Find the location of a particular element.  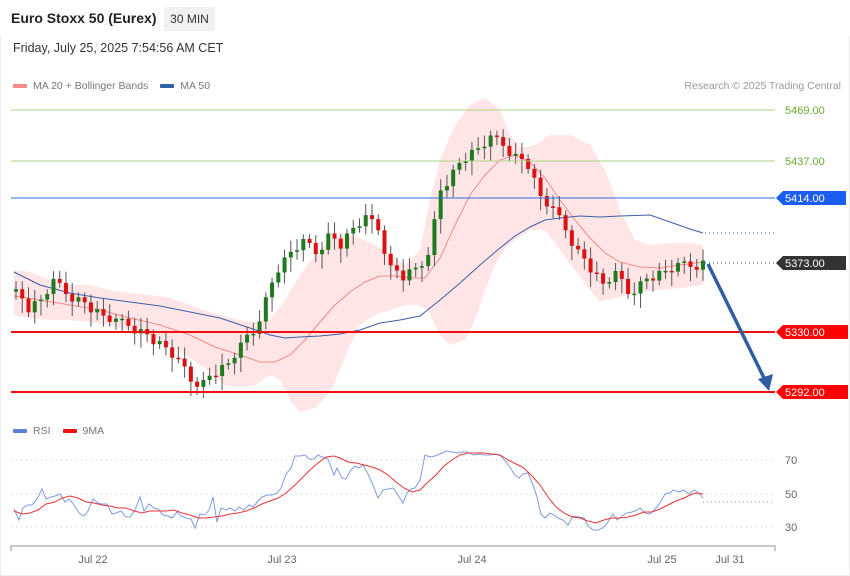

level-label-5373: 5373.00 is located at coordinates (805, 264).